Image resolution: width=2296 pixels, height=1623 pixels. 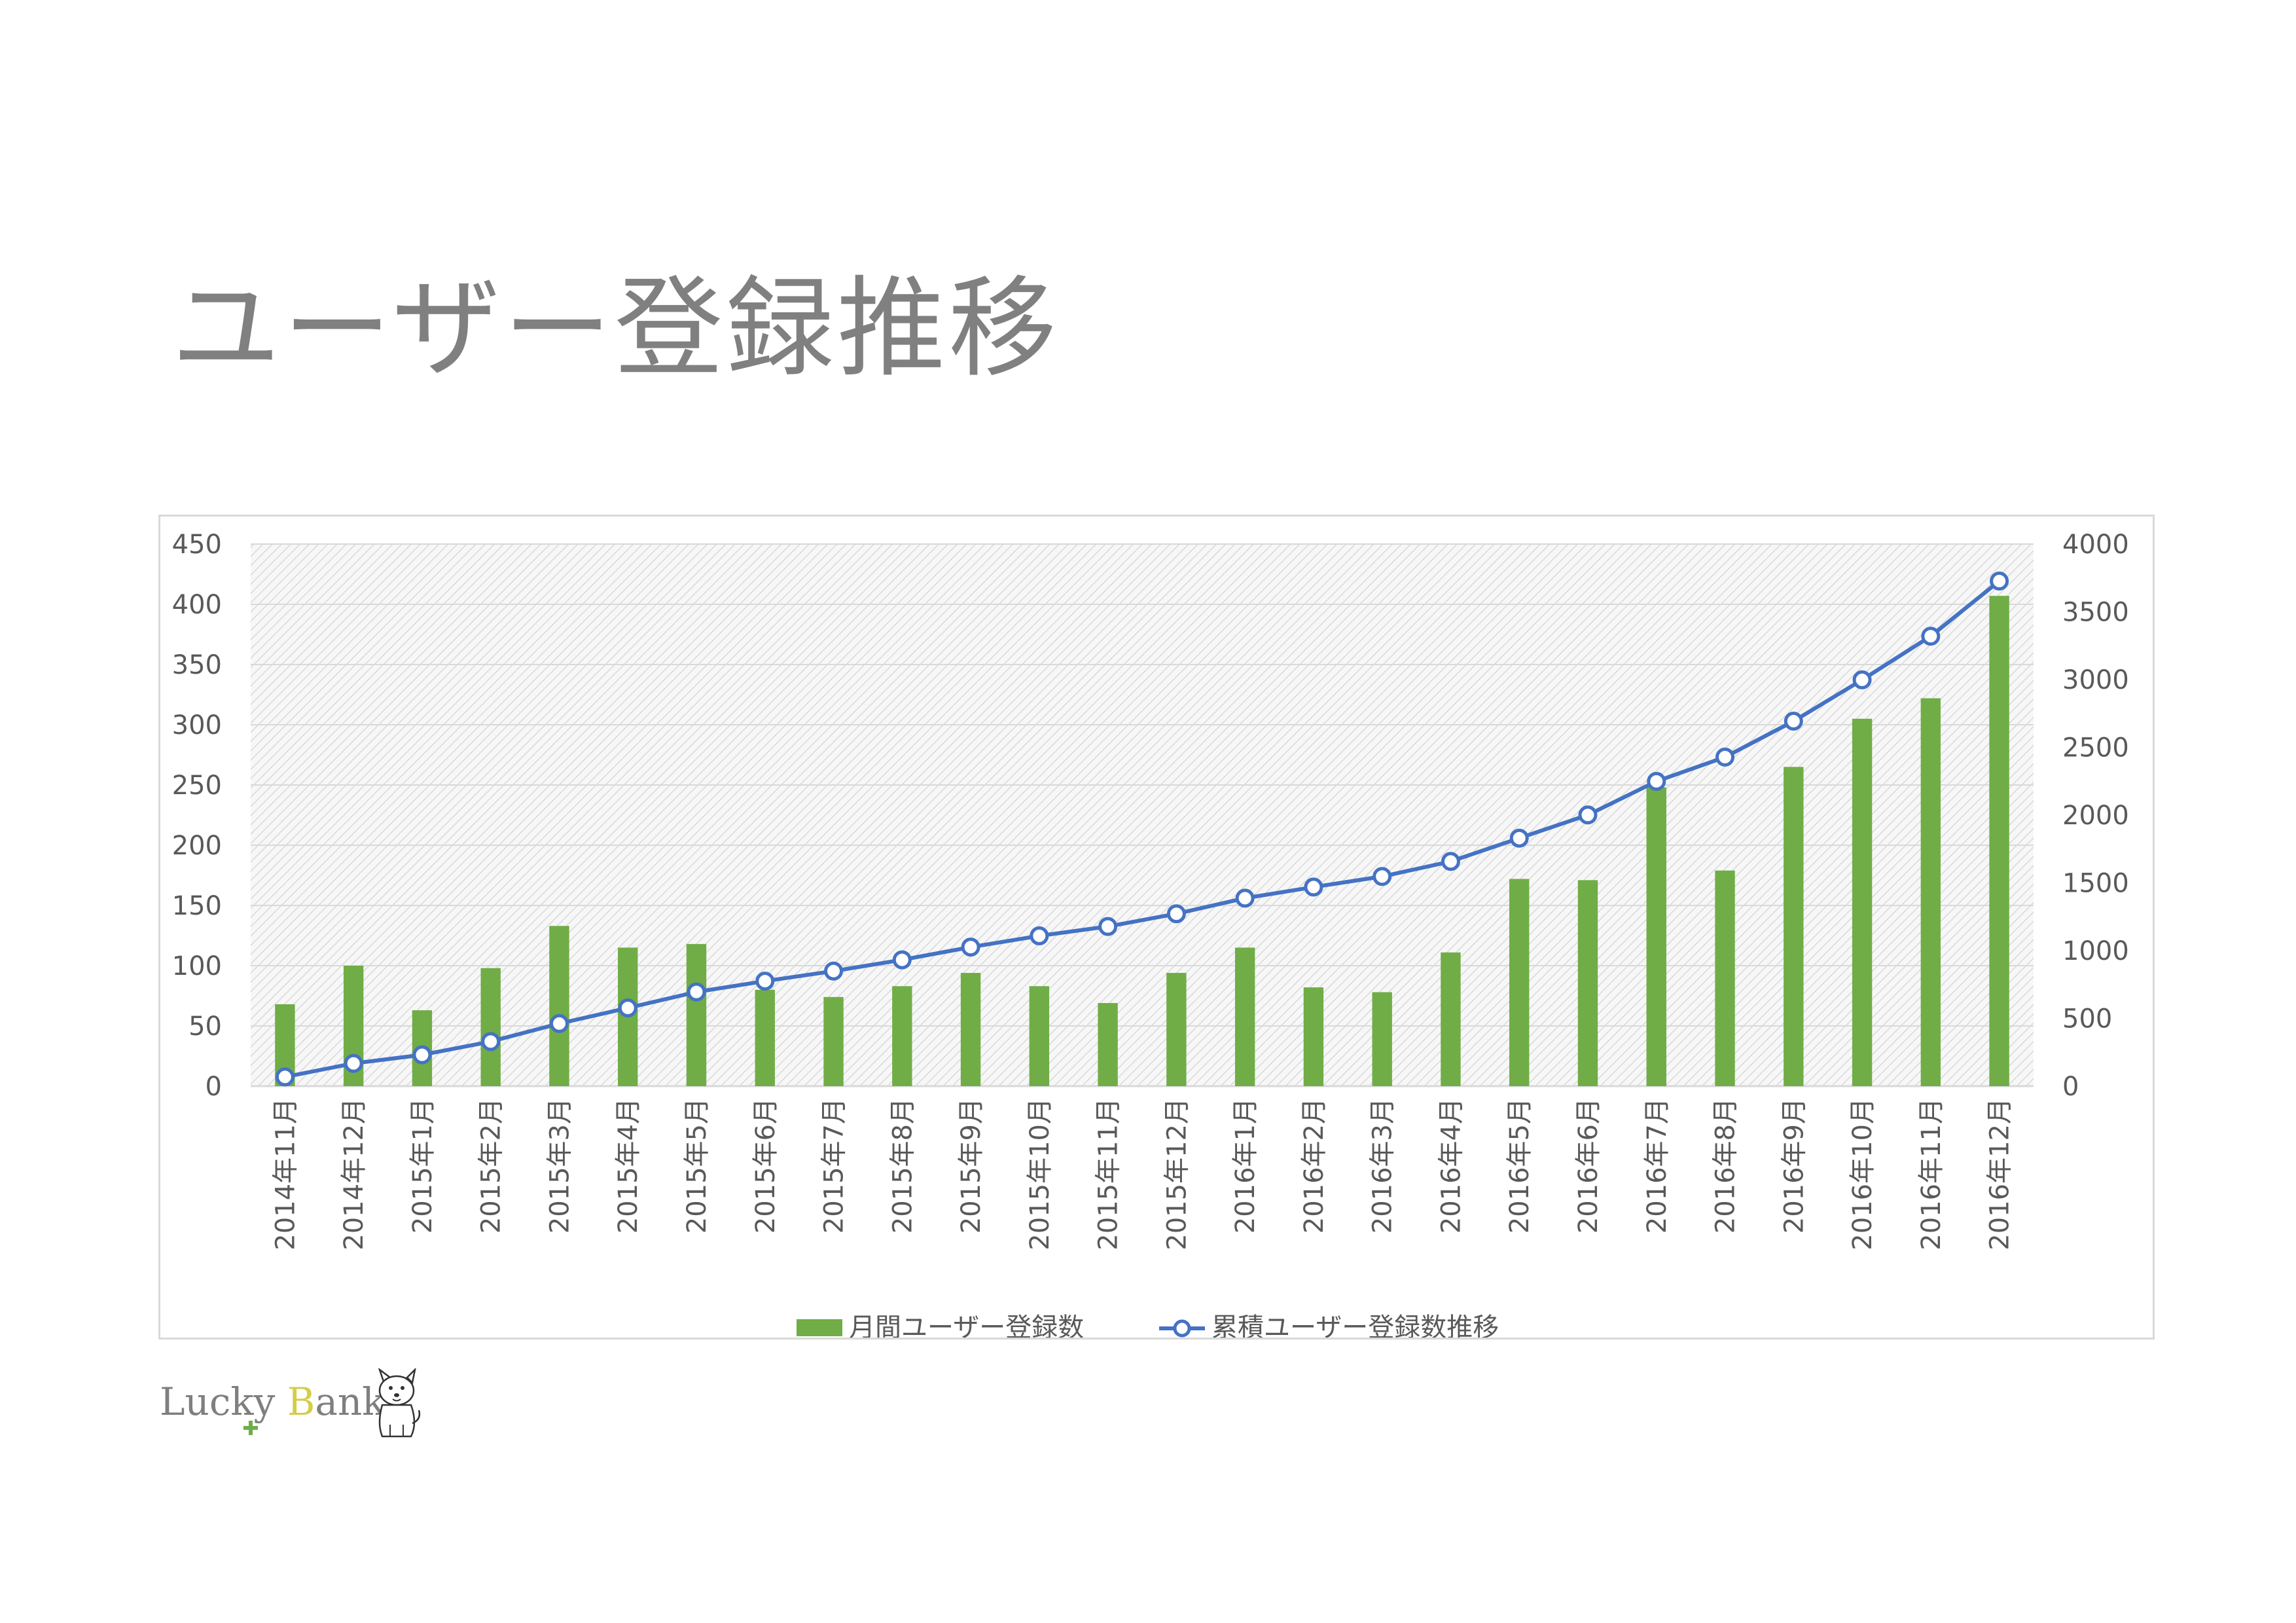 What do you see at coordinates (1245, 1165) in the screenshot?
I see `x-tick-label: 2016年1月` at bounding box center [1245, 1165].